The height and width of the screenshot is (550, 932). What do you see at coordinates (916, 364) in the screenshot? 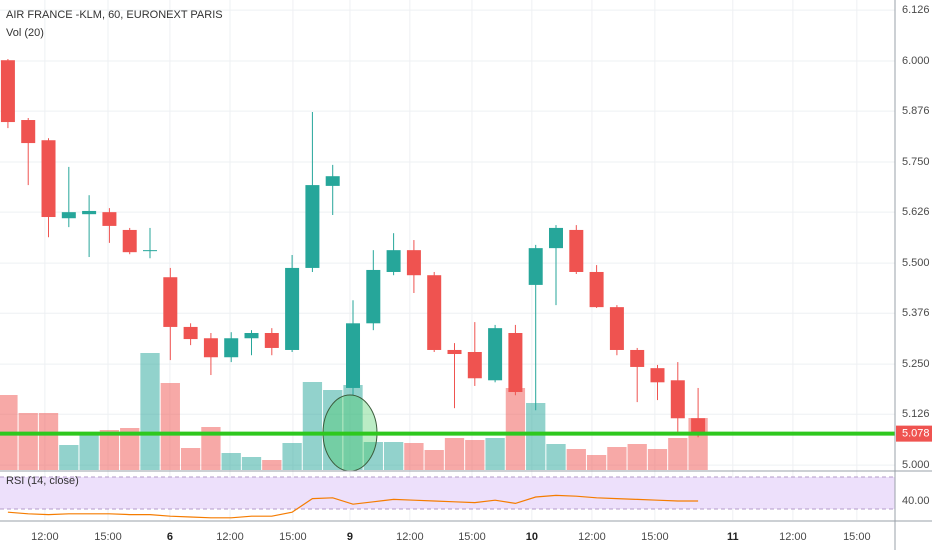
I see `y-tick-label: 5.250` at bounding box center [916, 364].